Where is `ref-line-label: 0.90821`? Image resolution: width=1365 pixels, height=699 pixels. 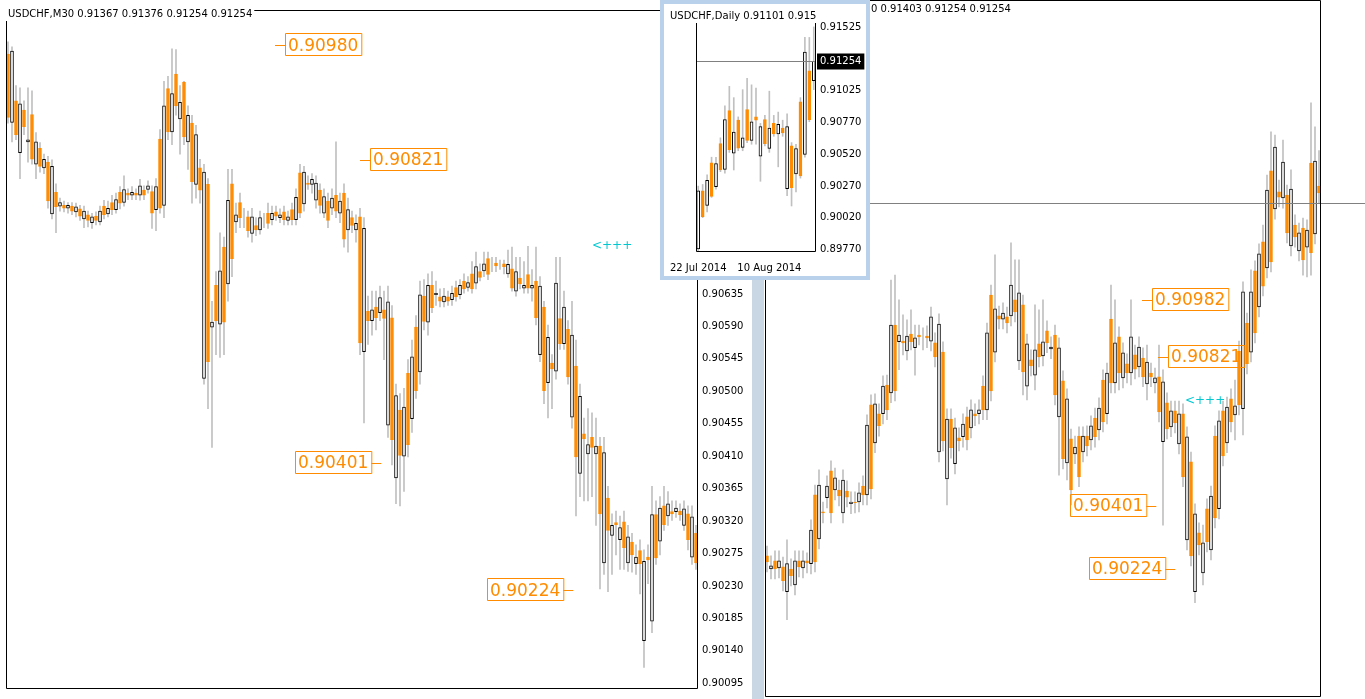 ref-line-label: 0.90821 is located at coordinates (408, 159).